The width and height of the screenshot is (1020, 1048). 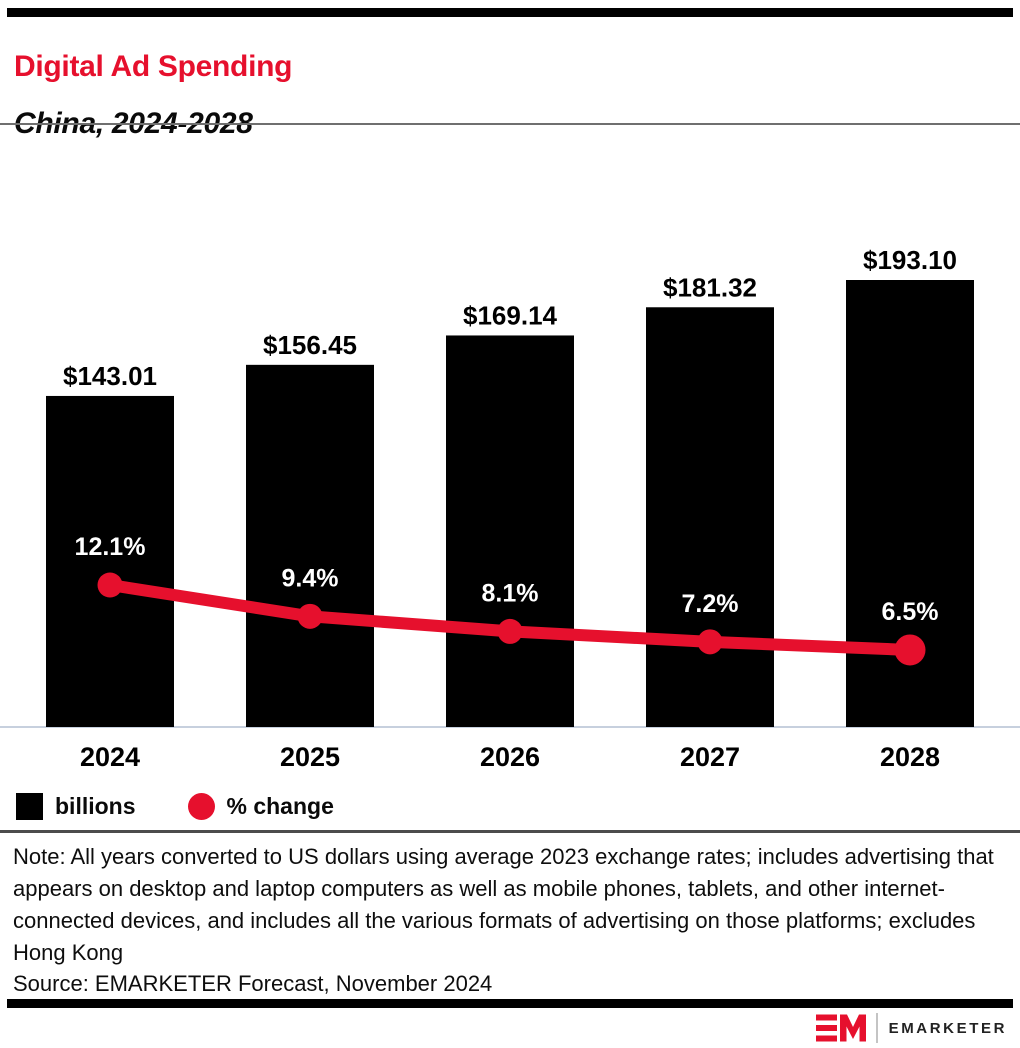 What do you see at coordinates (510, 531) in the screenshot?
I see `bar-2026` at bounding box center [510, 531].